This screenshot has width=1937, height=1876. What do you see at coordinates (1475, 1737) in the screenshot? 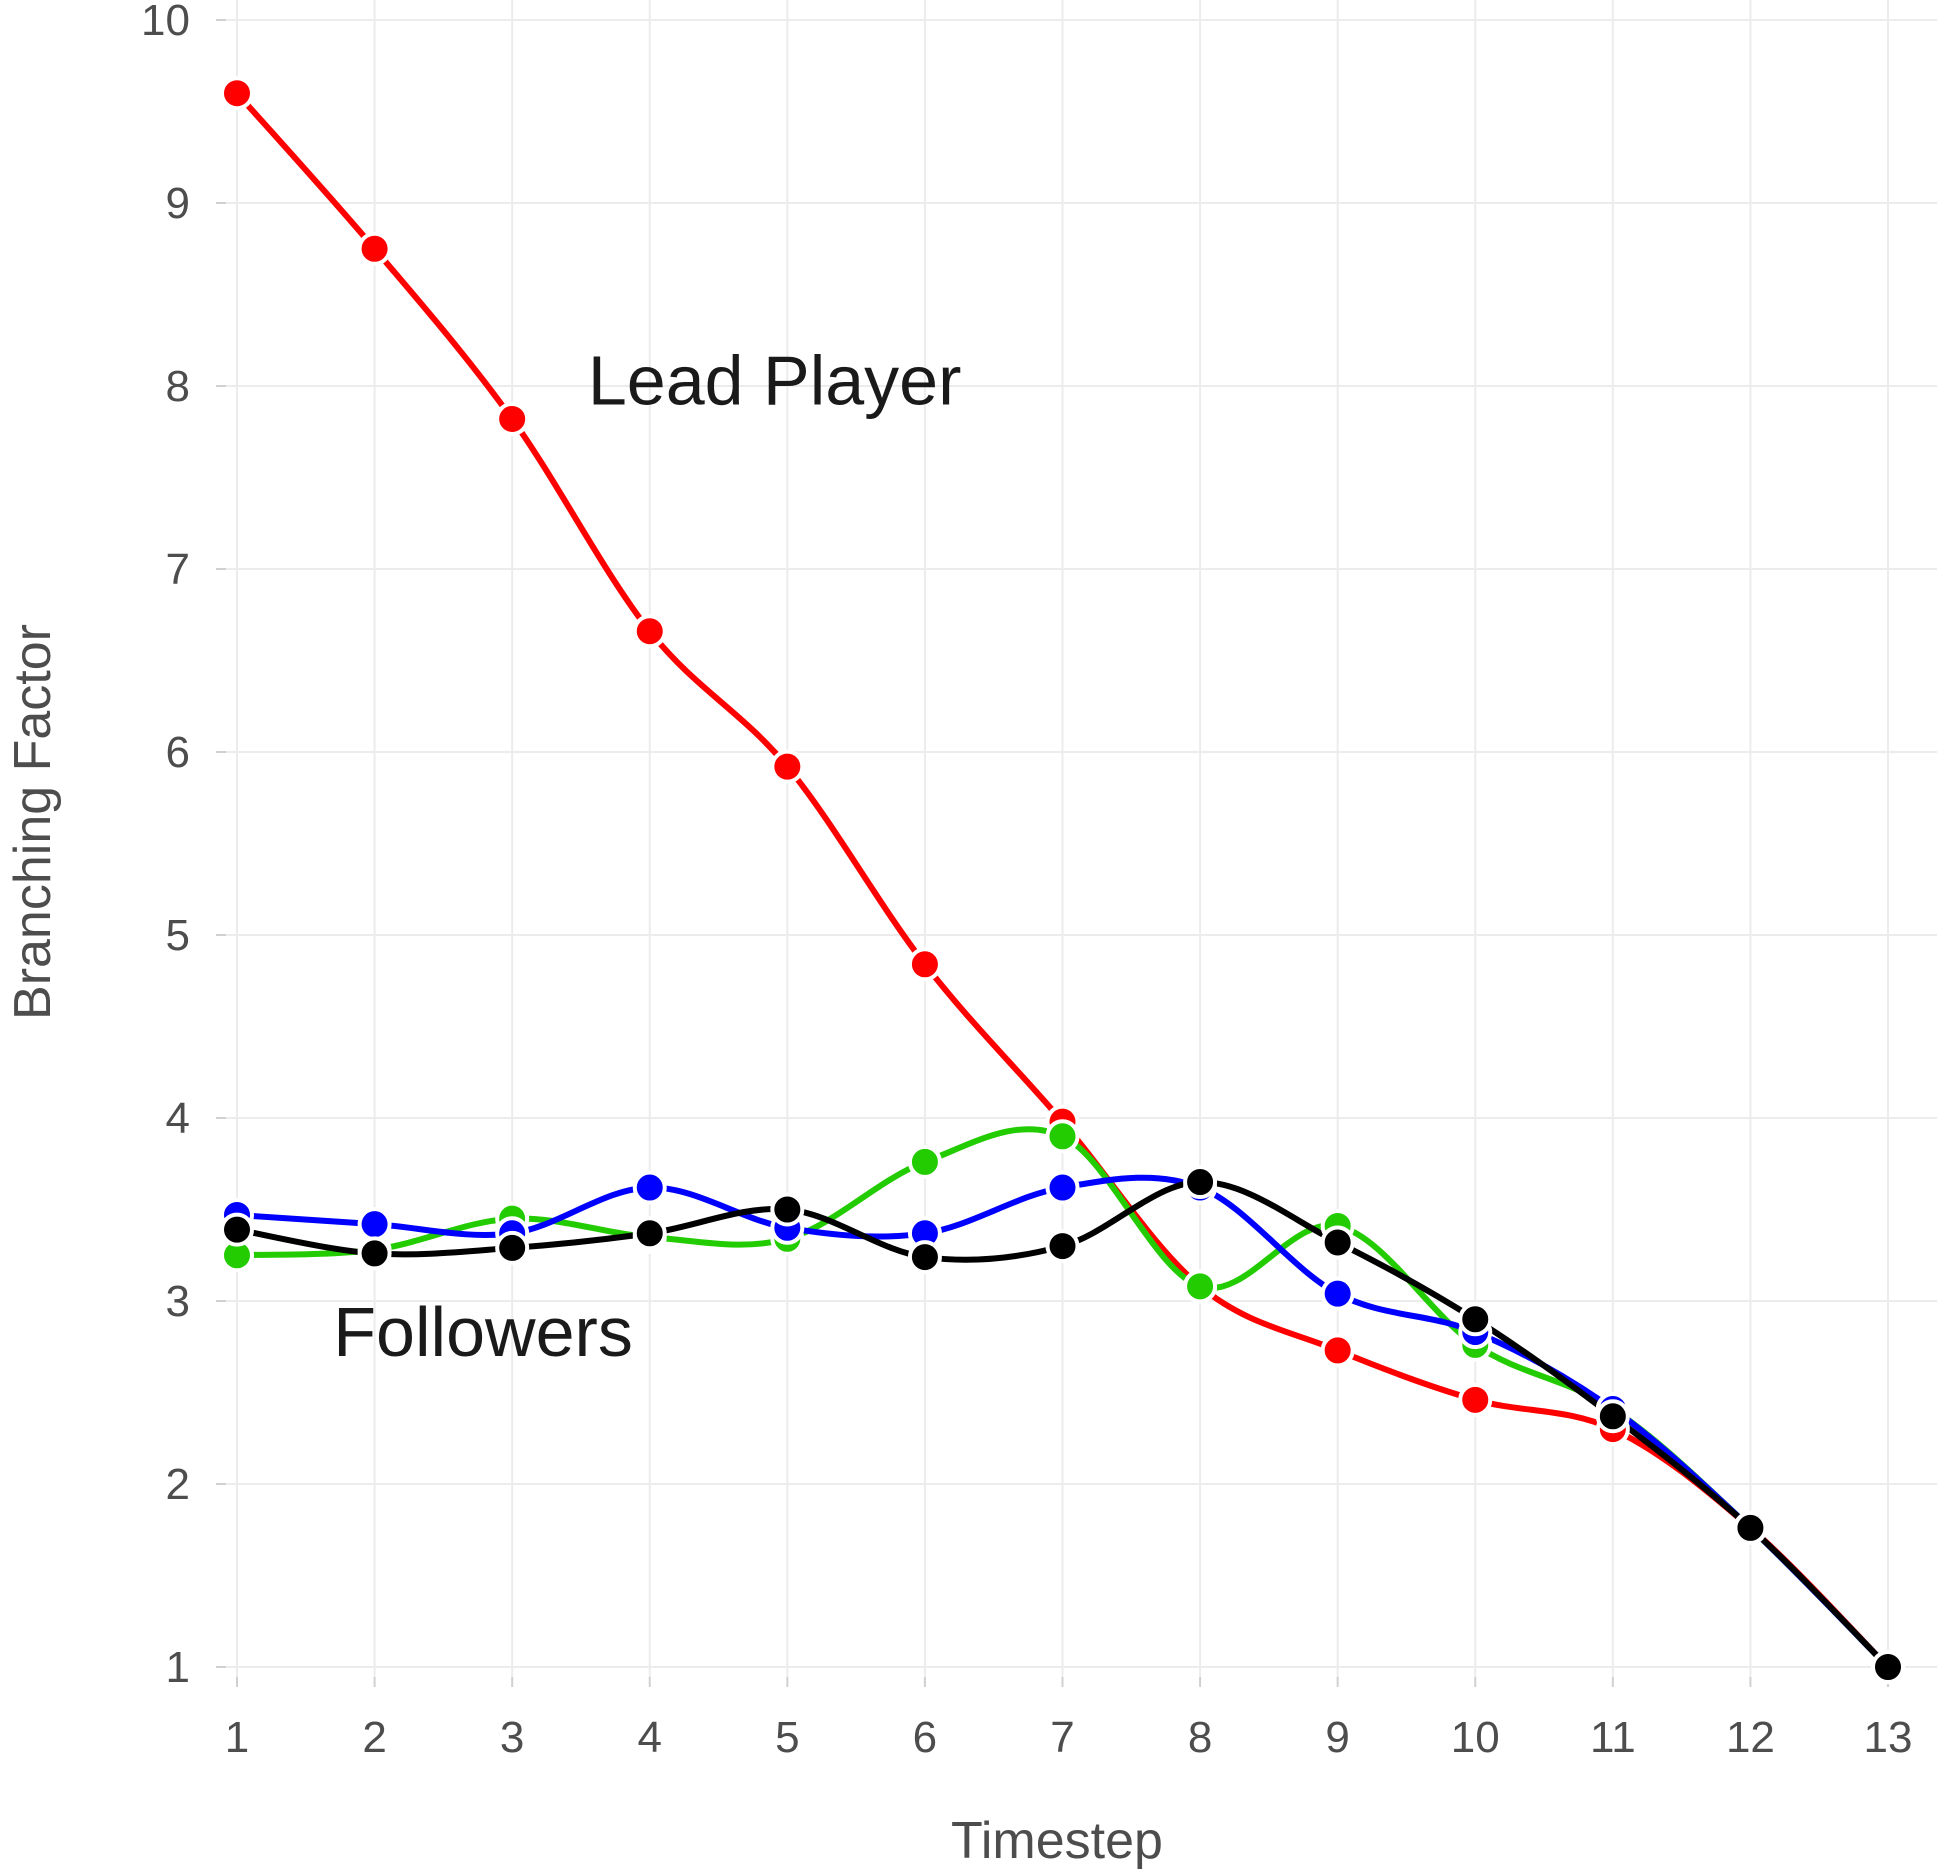
I see `x-tick-label: 10` at bounding box center [1475, 1737].